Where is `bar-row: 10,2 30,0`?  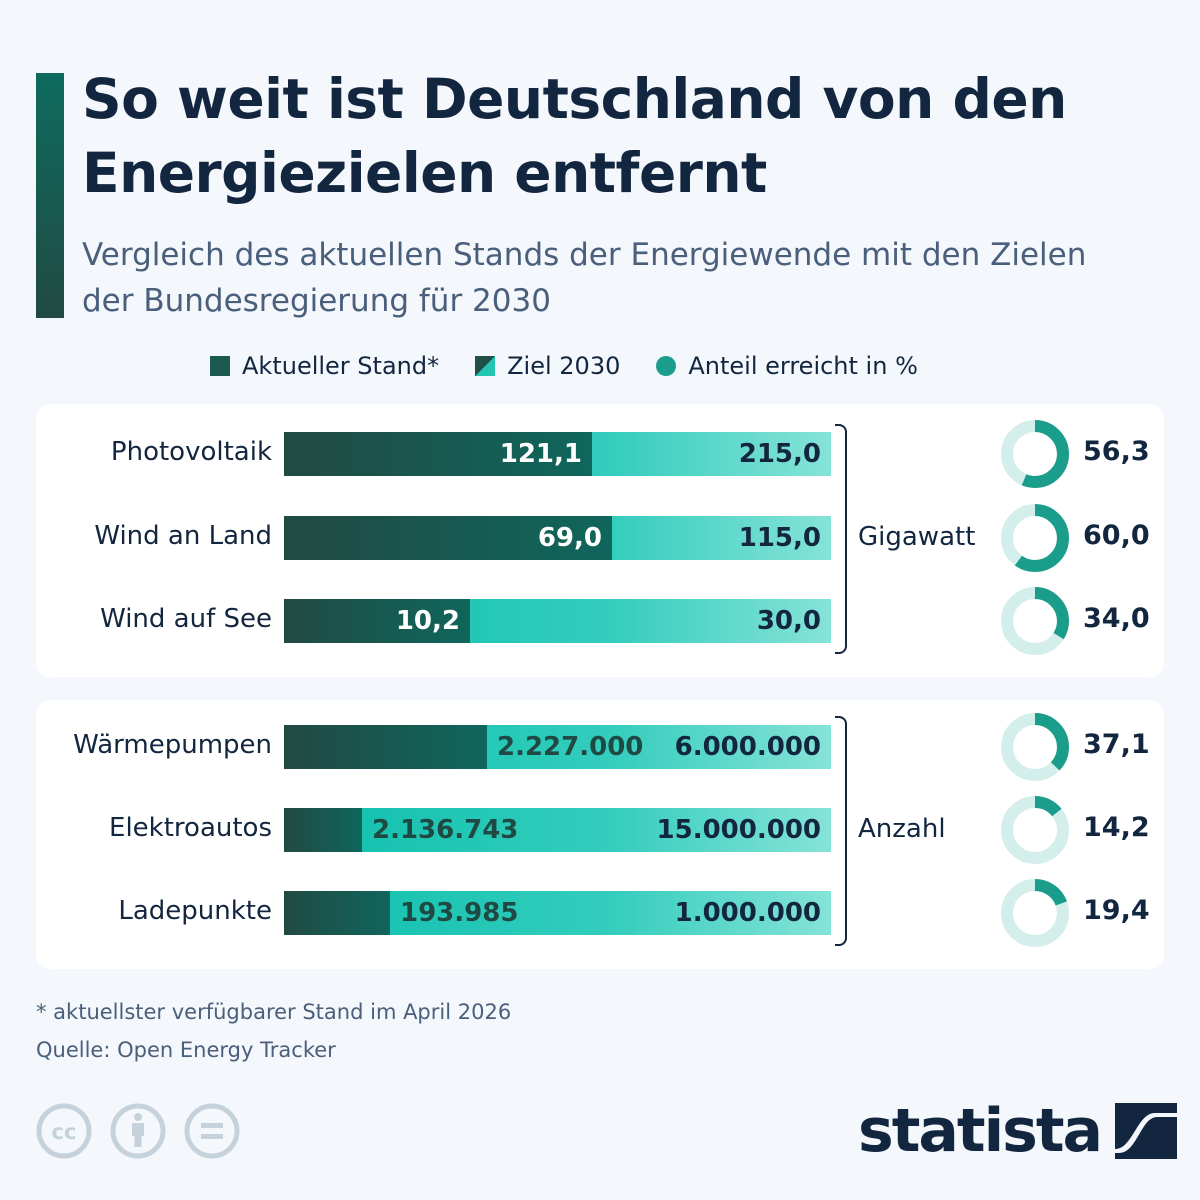 bar-row: 10,2 30,0 is located at coordinates (557, 621).